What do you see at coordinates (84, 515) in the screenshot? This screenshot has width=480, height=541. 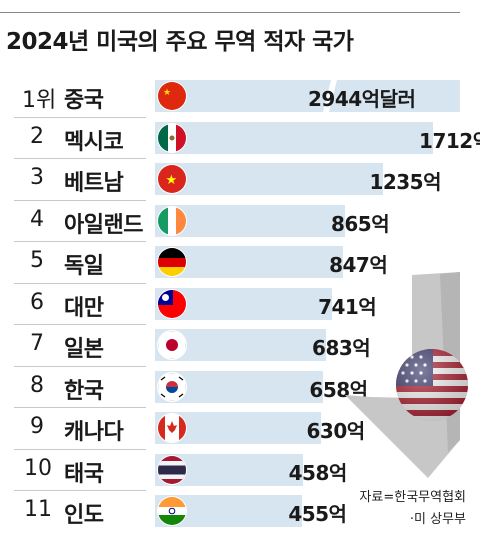 I see `country-label: 인도` at bounding box center [84, 515].